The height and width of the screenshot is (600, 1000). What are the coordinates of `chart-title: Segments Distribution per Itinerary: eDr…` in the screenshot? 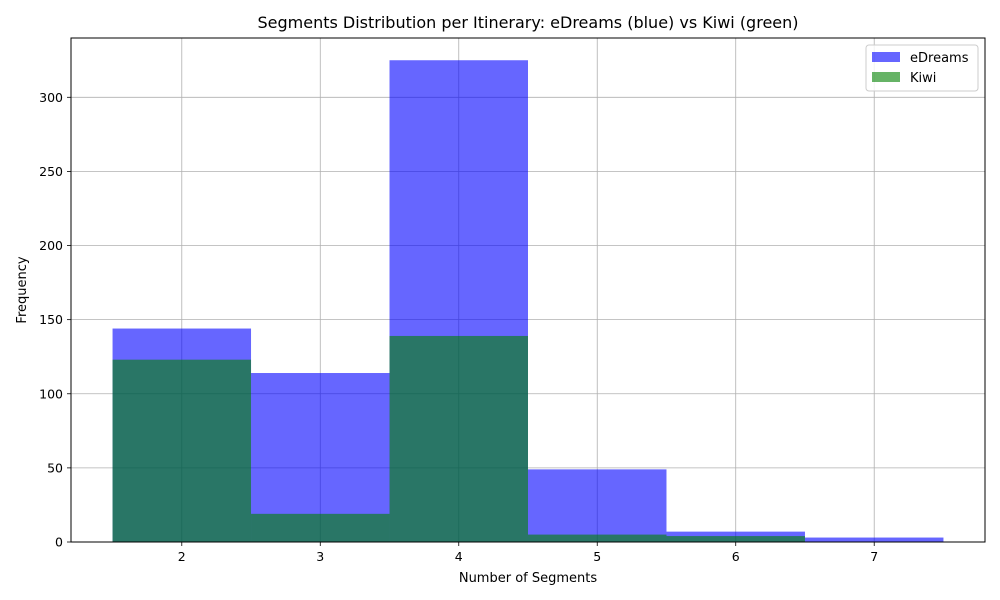 It's located at (527, 22).